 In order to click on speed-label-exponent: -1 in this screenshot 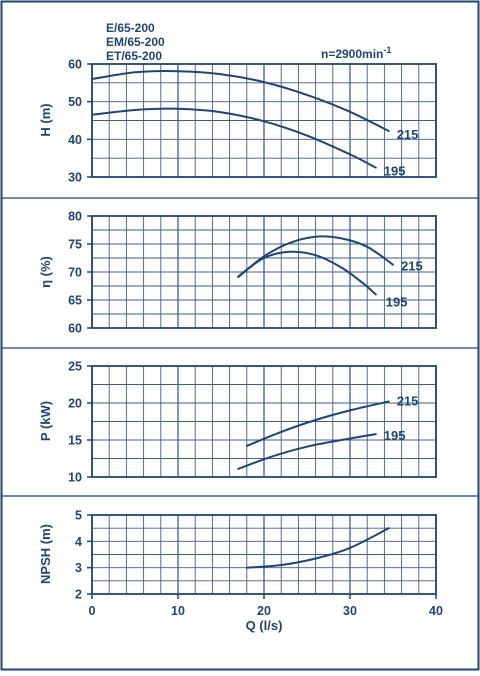, I will do `click(387, 50)`.